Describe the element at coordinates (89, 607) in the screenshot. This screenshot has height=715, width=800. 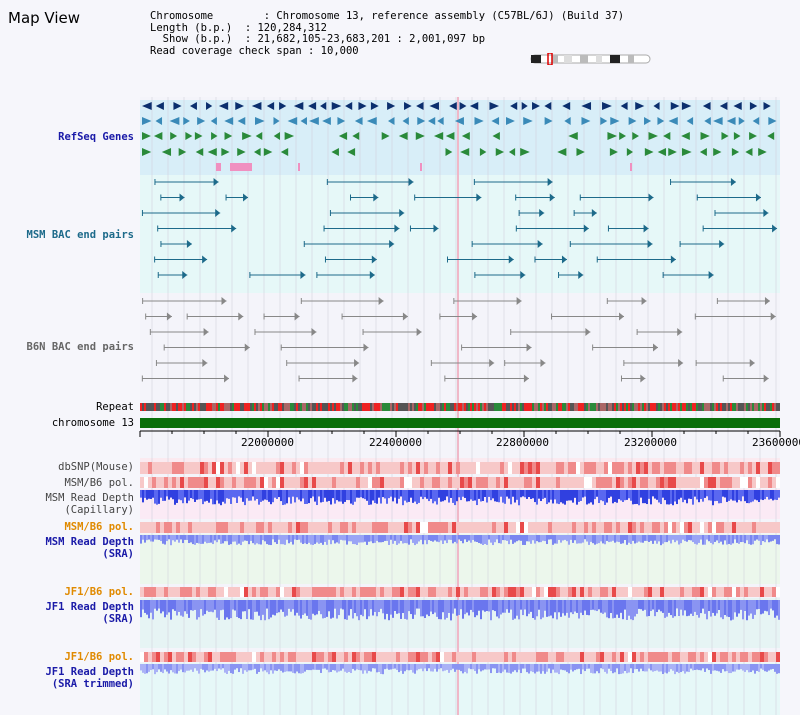
I see `label-jf1-depth-sra-1: JF1 Read Depth` at that location.